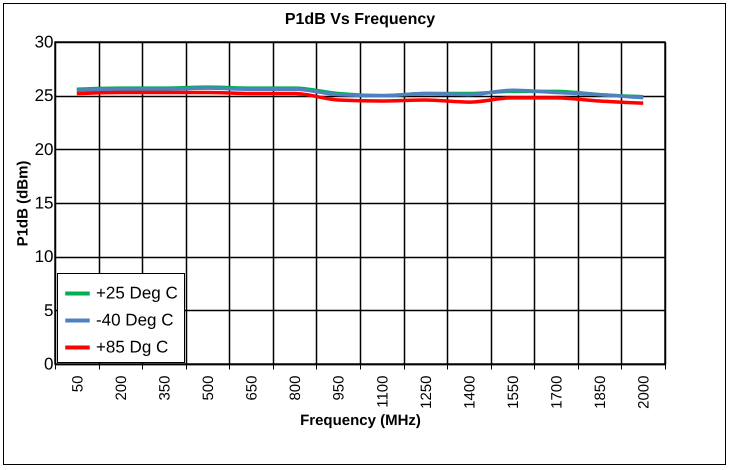 Image resolution: width=731 pixels, height=470 pixels. What do you see at coordinates (49, 310) in the screenshot?
I see `y-tick-label: 5` at bounding box center [49, 310].